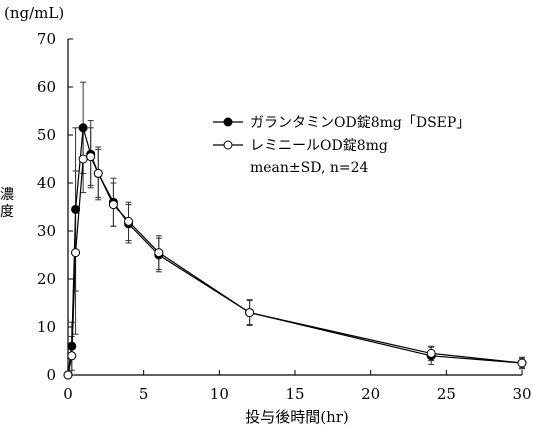 This screenshot has width=533, height=431. Describe the element at coordinates (34, 13) in the screenshot. I see `unit-label: (ng/mL)` at that location.